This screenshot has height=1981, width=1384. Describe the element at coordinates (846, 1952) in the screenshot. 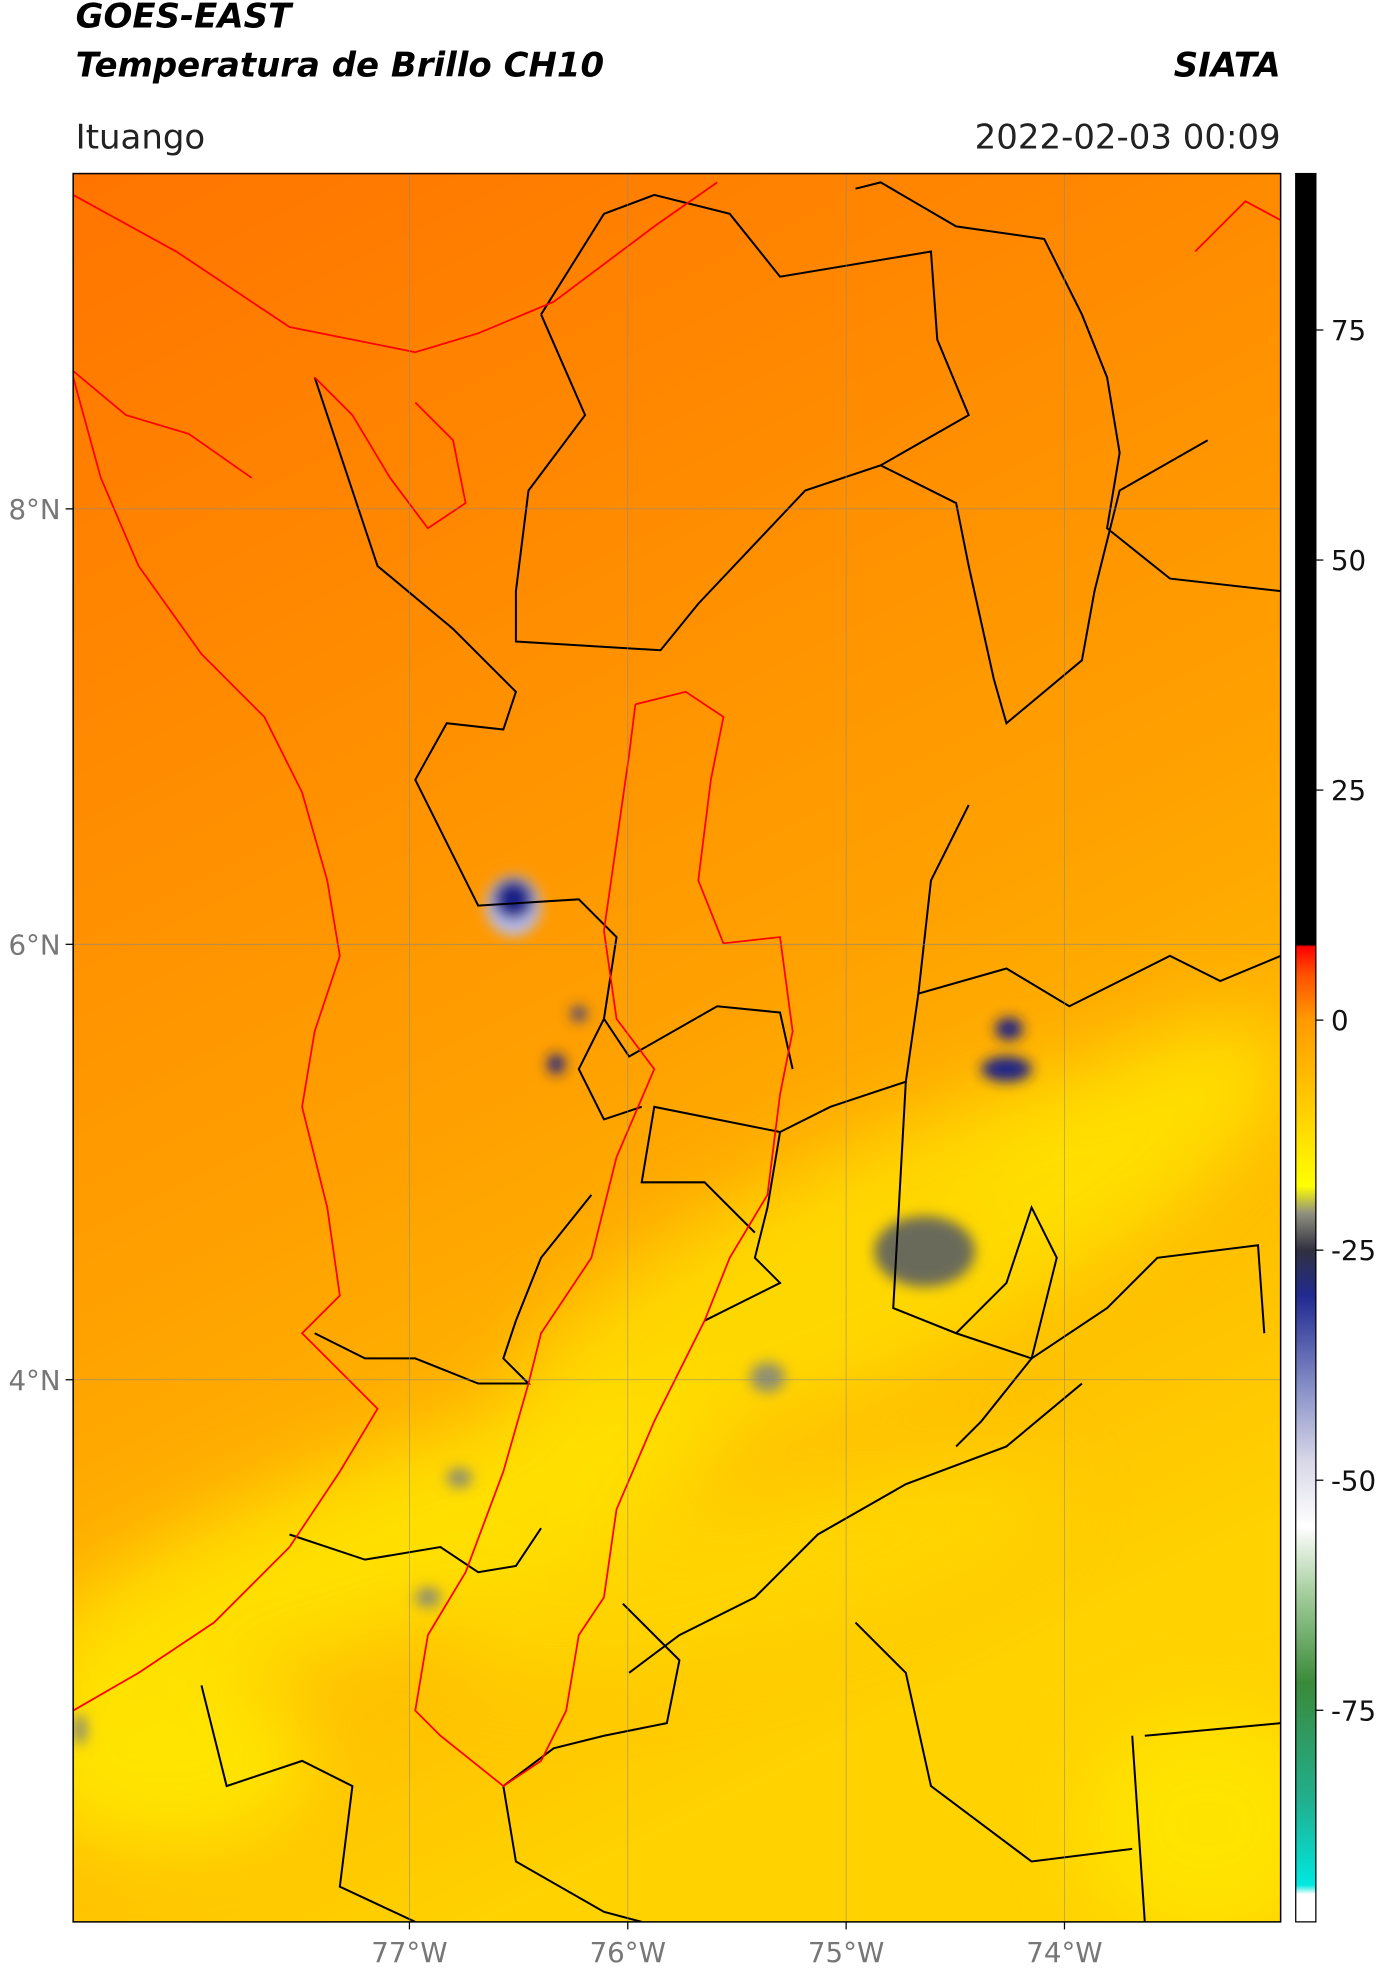

I see `x-tick-label: 75°W` at that location.